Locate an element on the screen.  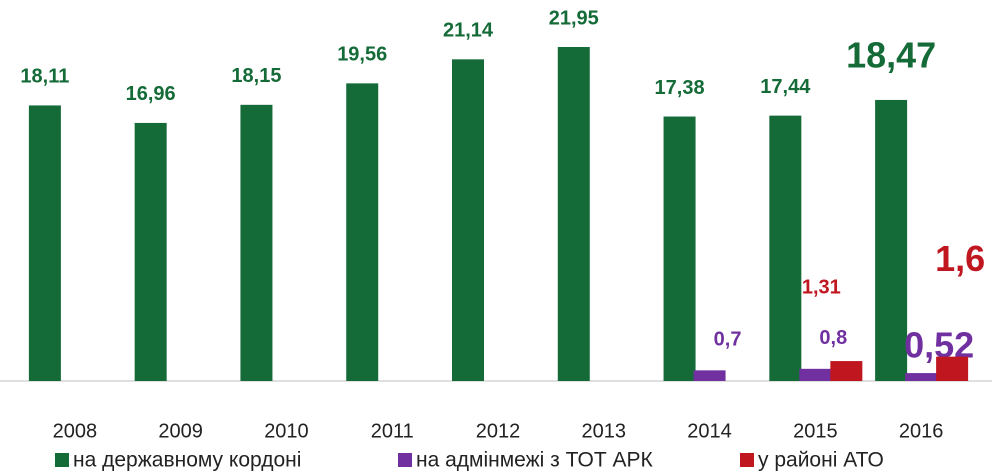
x-tick-label: 2014 is located at coordinates (709, 431).